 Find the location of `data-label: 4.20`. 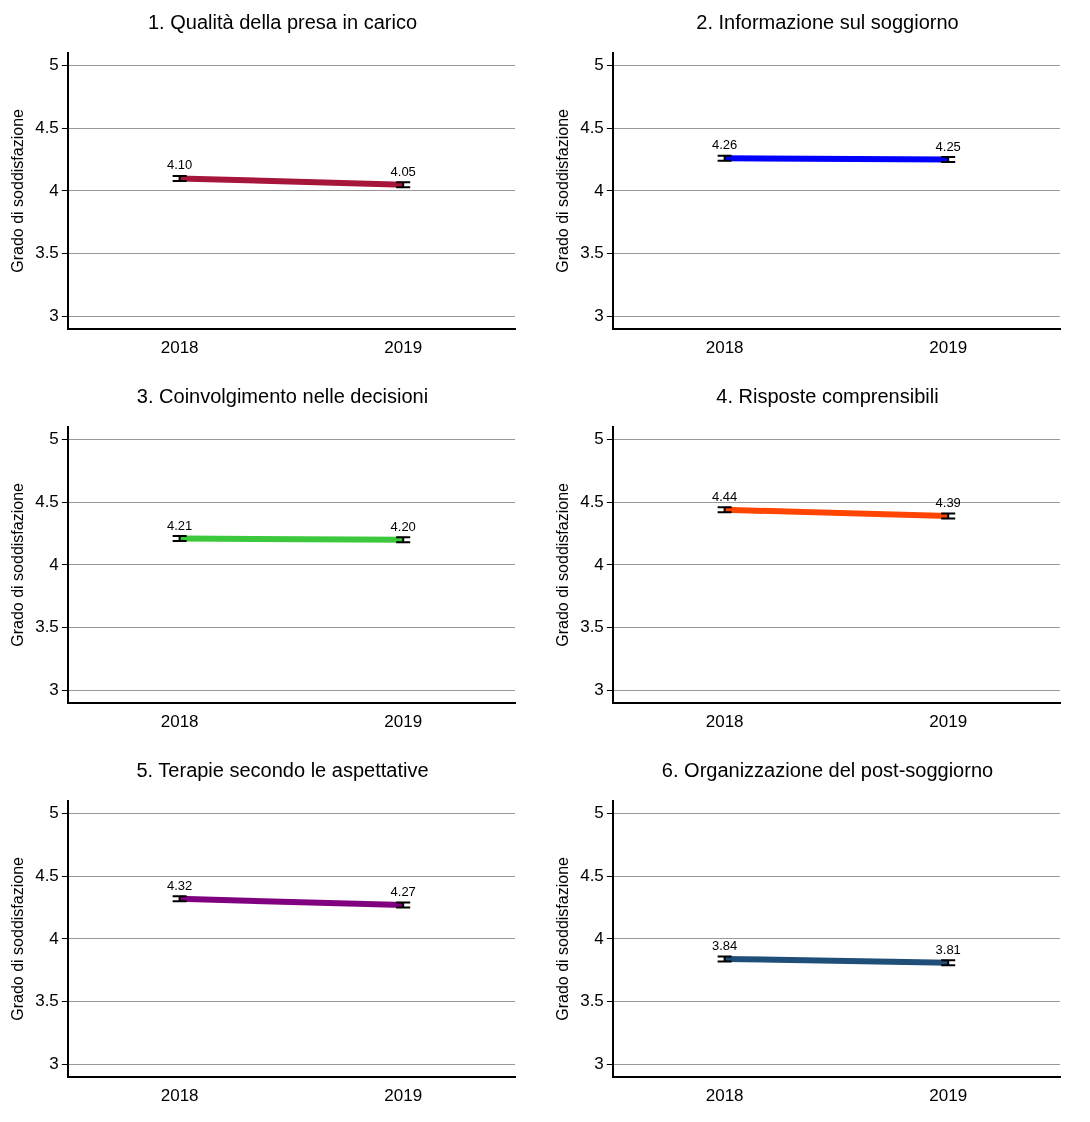

data-label: 4.20 is located at coordinates (403, 526).